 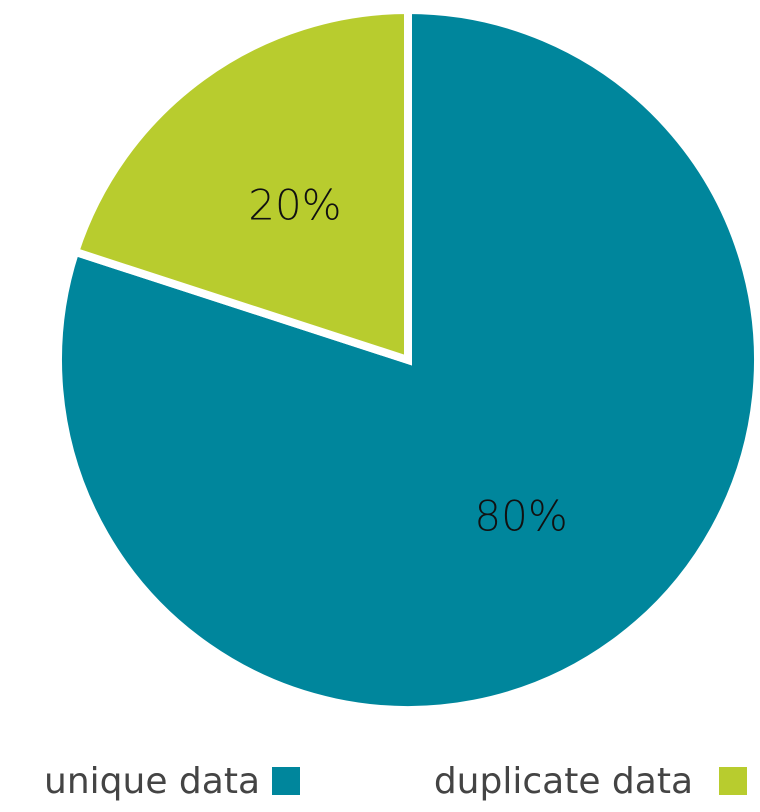 What do you see at coordinates (563, 781) in the screenshot?
I see `legend-label-duplicate-data: duplicate data` at bounding box center [563, 781].